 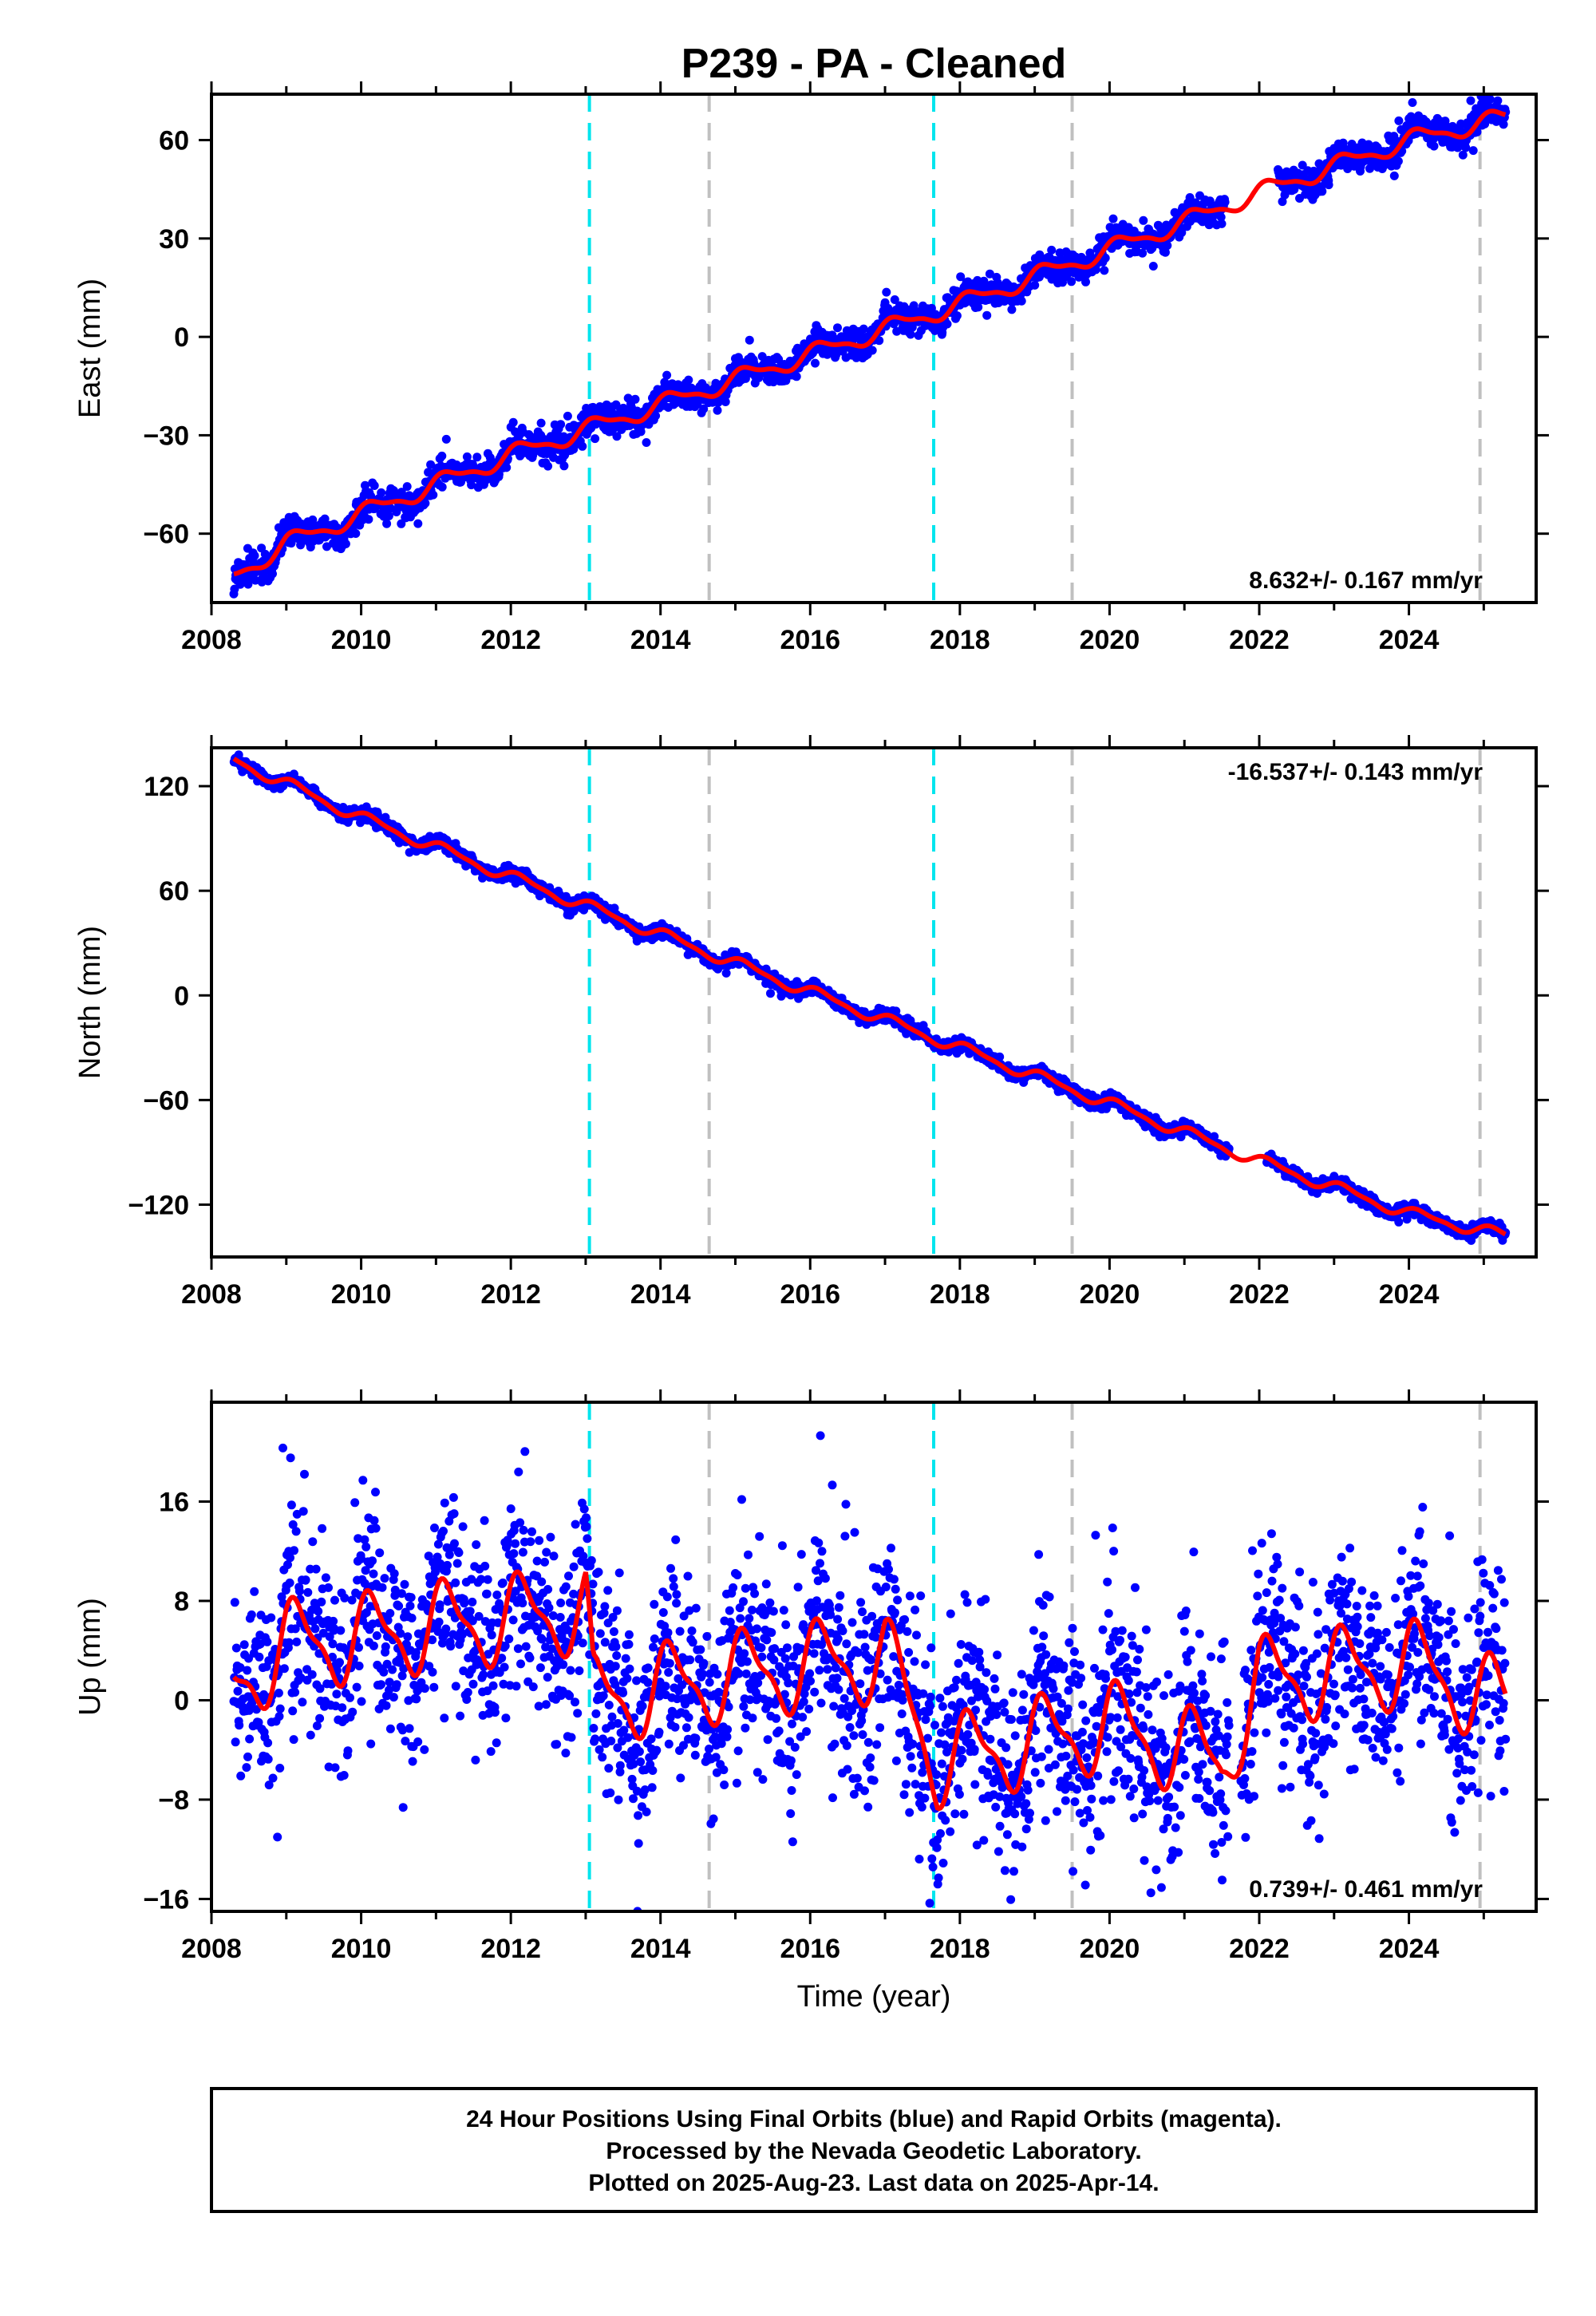 I want to click on east-x-tick-label: 2020, so click(x=1110, y=640).